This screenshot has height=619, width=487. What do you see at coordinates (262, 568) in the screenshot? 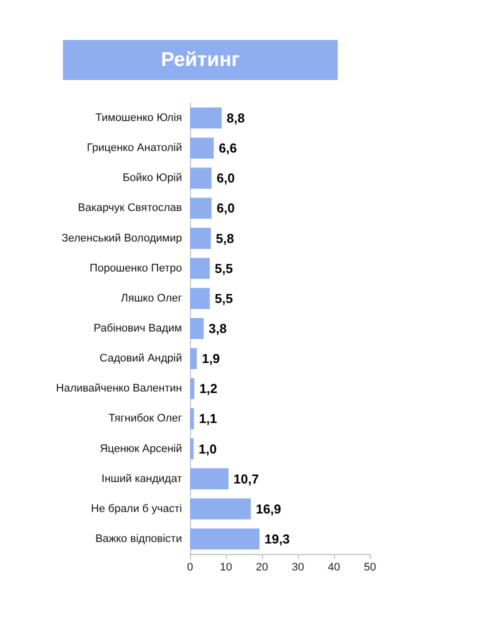
I see `x-tick-label: 20` at bounding box center [262, 568].